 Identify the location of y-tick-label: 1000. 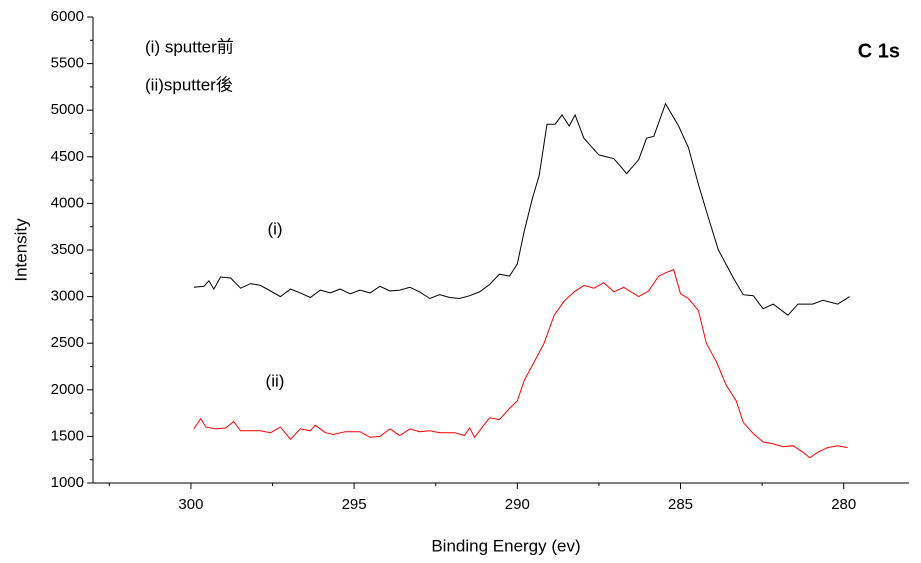
(67, 482).